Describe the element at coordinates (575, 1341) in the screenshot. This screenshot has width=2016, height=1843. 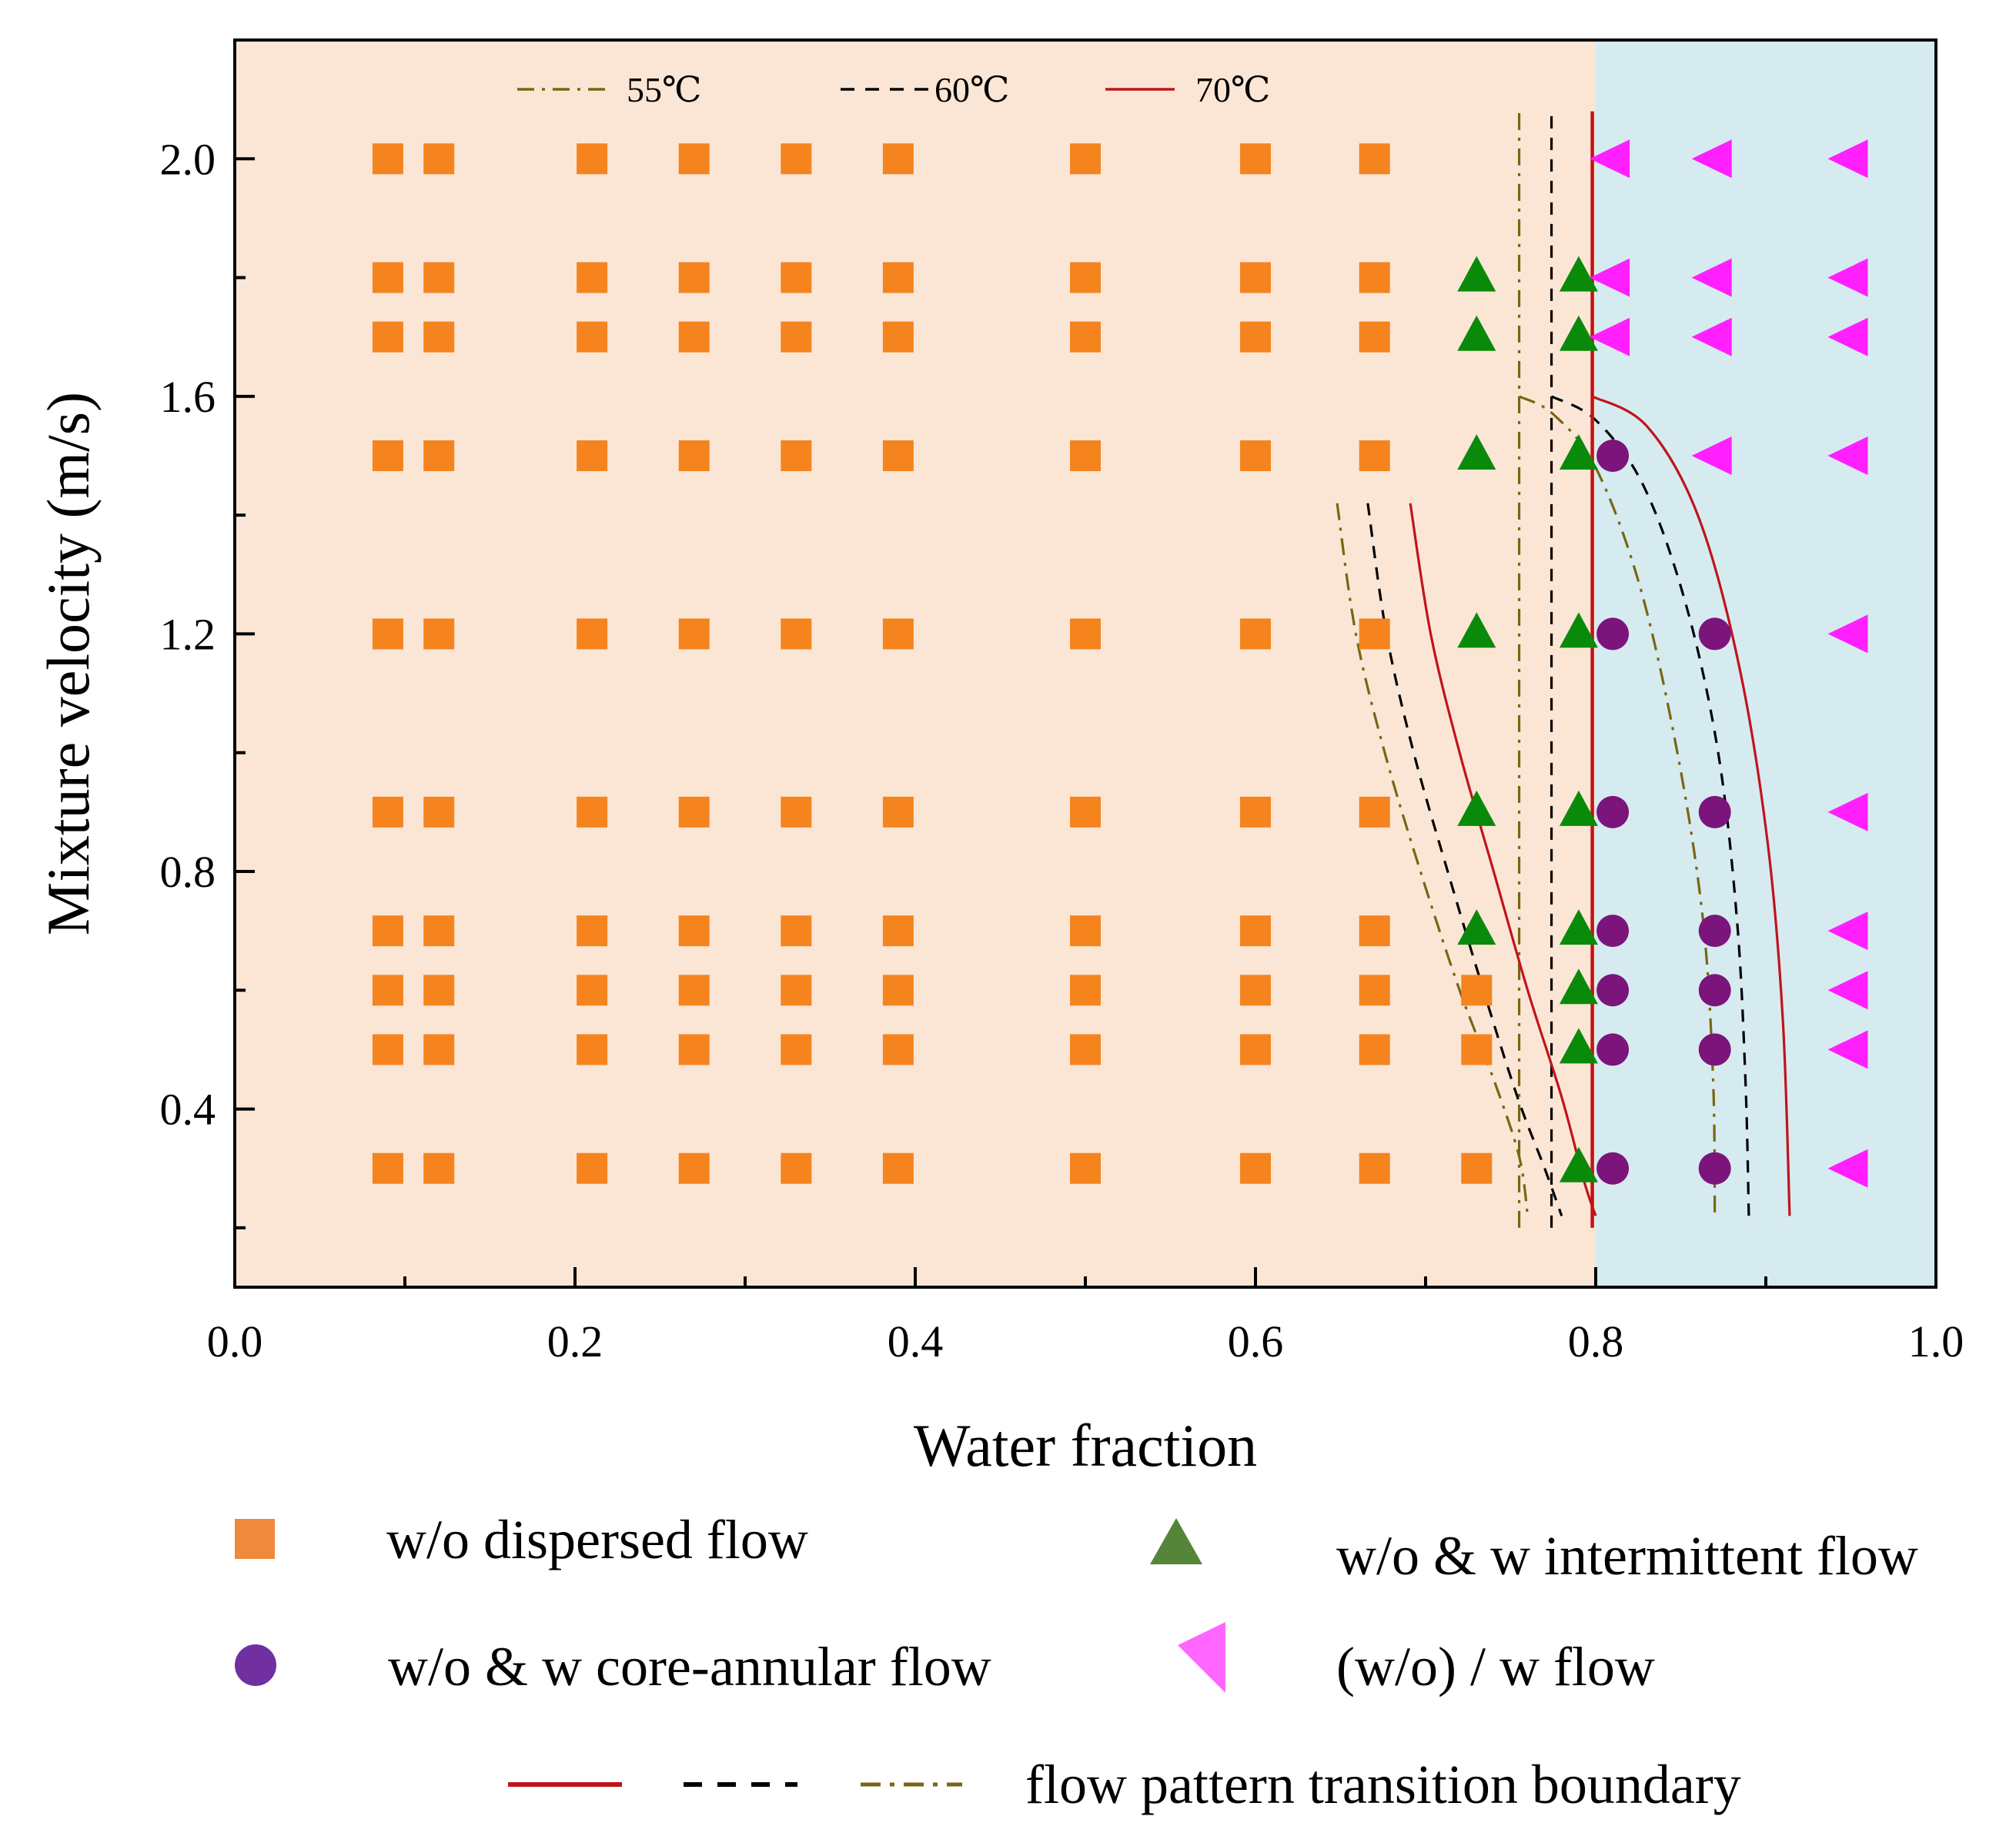
I see `x-tick-label: 0.2` at that location.